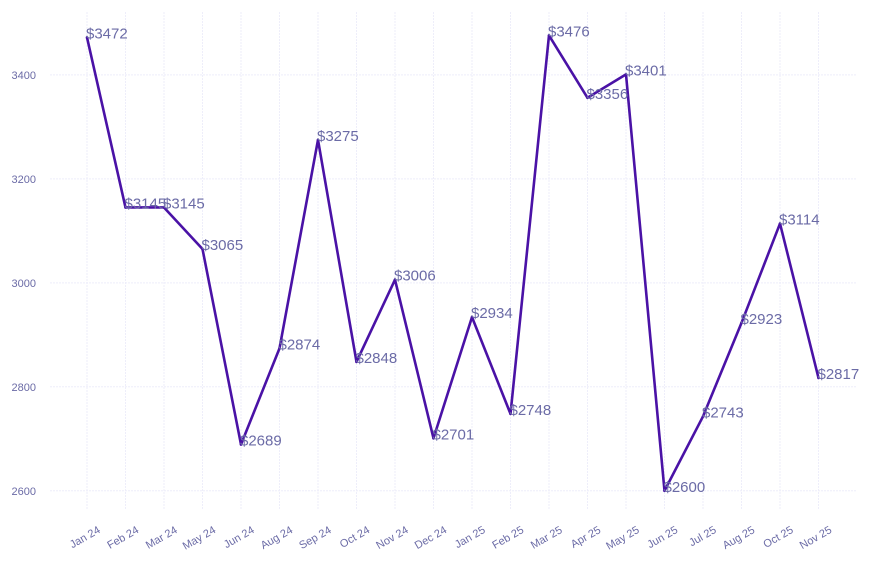 The image size is (873, 565). What do you see at coordinates (454, 434) in the screenshot?
I see `data-label: $2701` at bounding box center [454, 434].